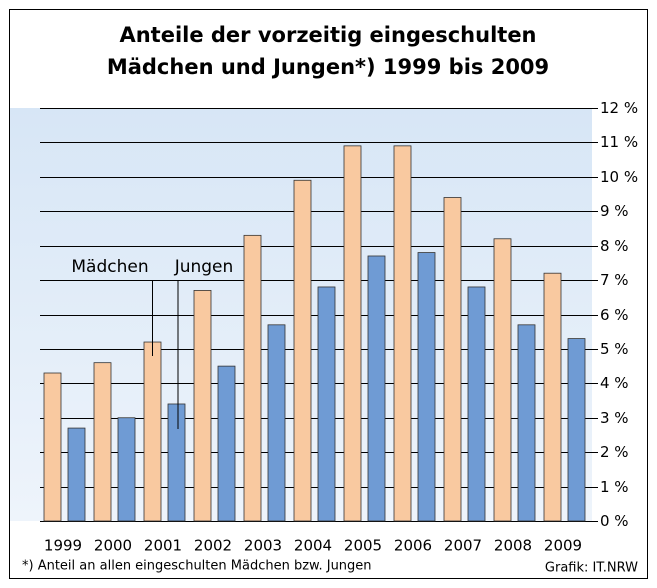 This screenshot has height=588, width=657. I want to click on x-tick-label: 2004, so click(313, 546).